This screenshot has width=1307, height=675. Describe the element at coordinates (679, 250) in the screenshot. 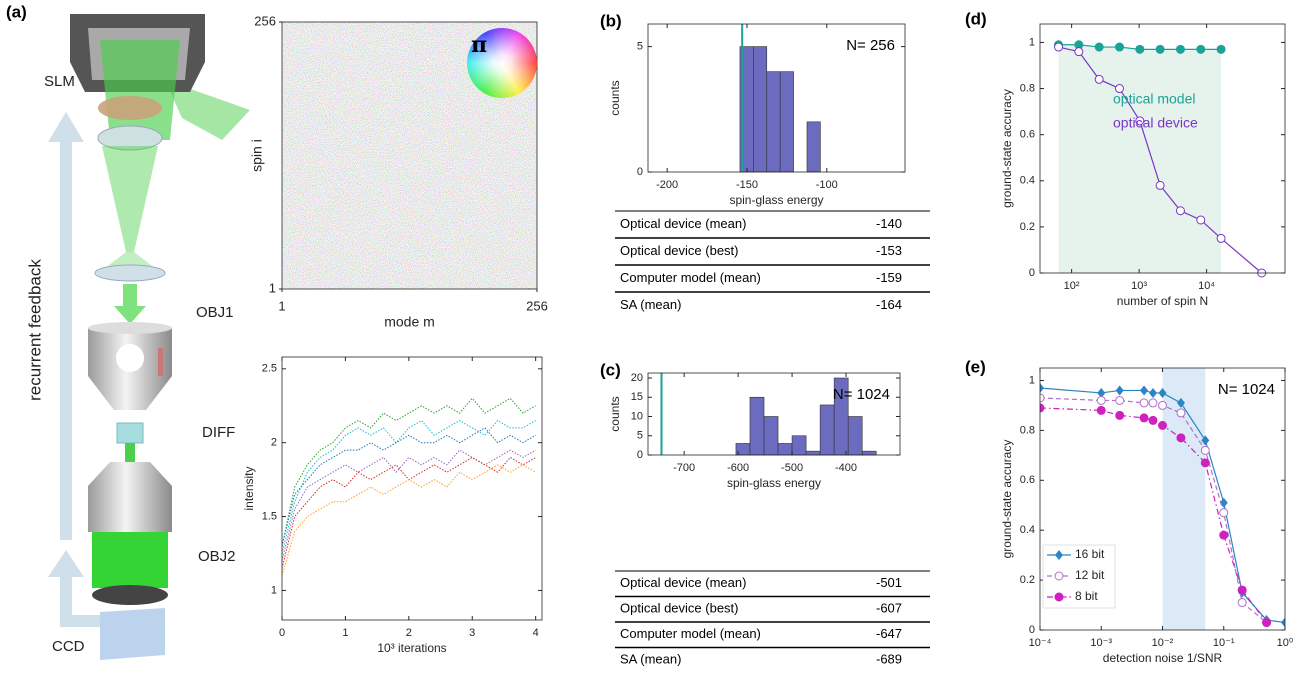

I see `table-cell: Optical device (best)` at that location.